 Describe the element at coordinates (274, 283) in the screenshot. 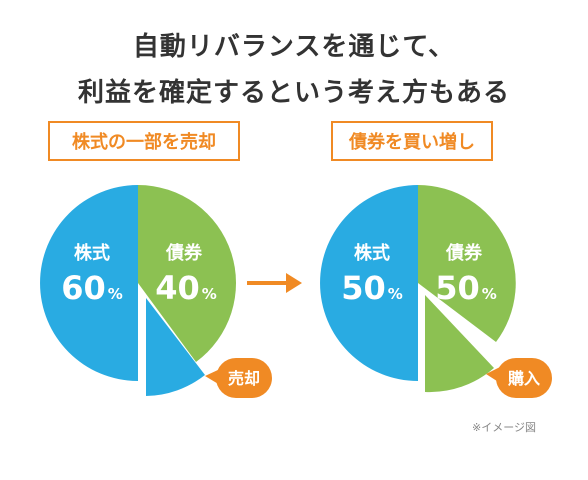

I see `right-arrow-icon` at that location.